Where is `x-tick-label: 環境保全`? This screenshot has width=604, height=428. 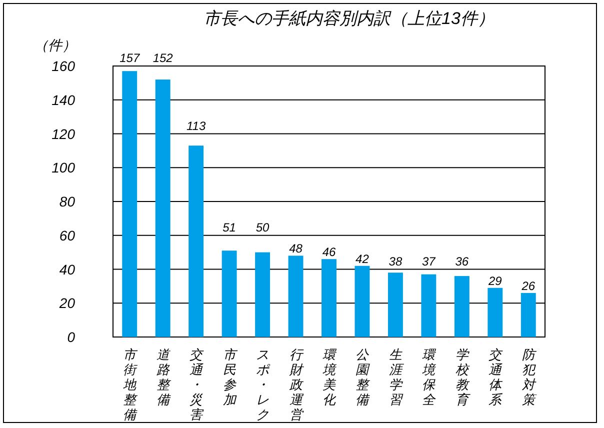 x-tick-label: 環境保全 is located at coordinates (430, 377).